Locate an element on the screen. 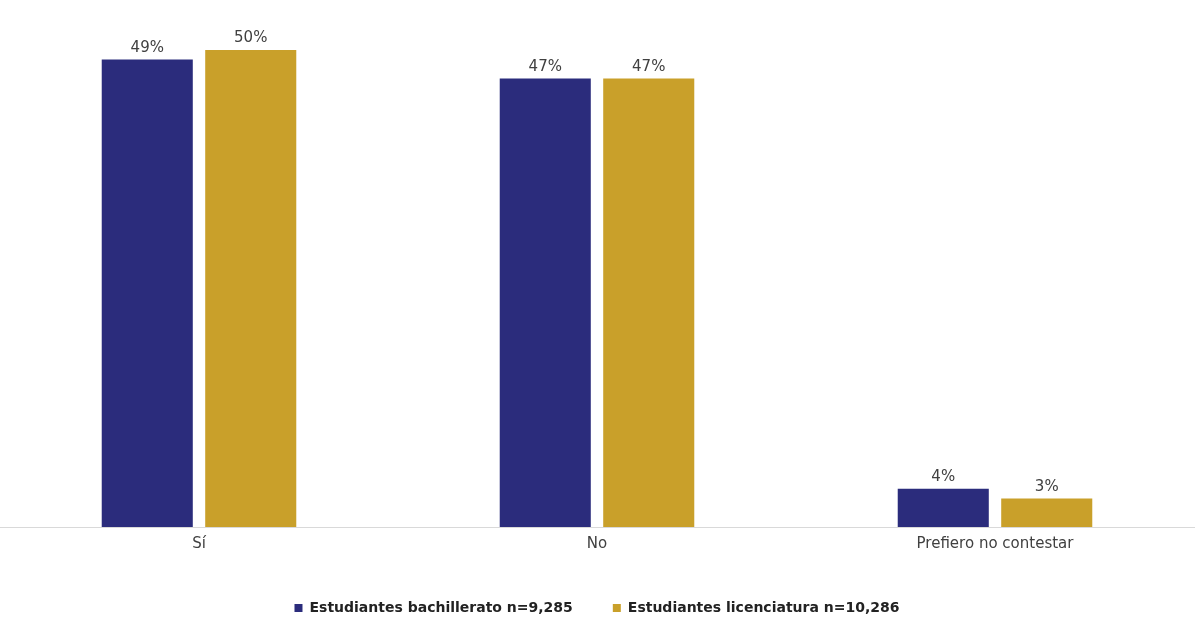  x-tick-label: No is located at coordinates (597, 542).